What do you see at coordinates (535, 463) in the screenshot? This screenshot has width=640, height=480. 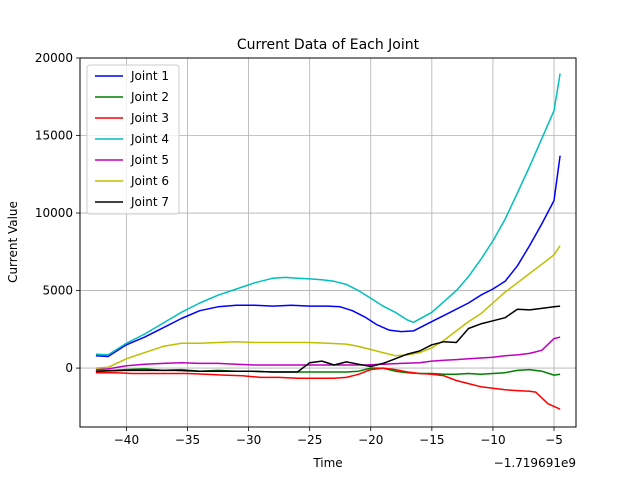 I see `x-axis-offset-label: −1.719691e9` at bounding box center [535, 463].